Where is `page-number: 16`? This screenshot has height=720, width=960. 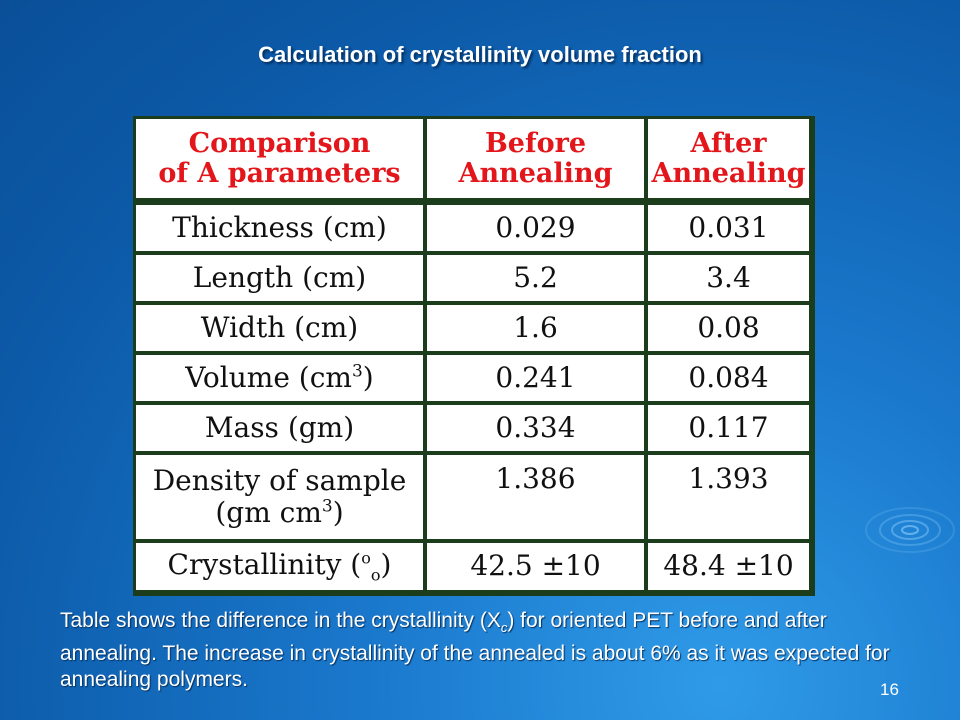 page-number: 16 is located at coordinates (889, 689).